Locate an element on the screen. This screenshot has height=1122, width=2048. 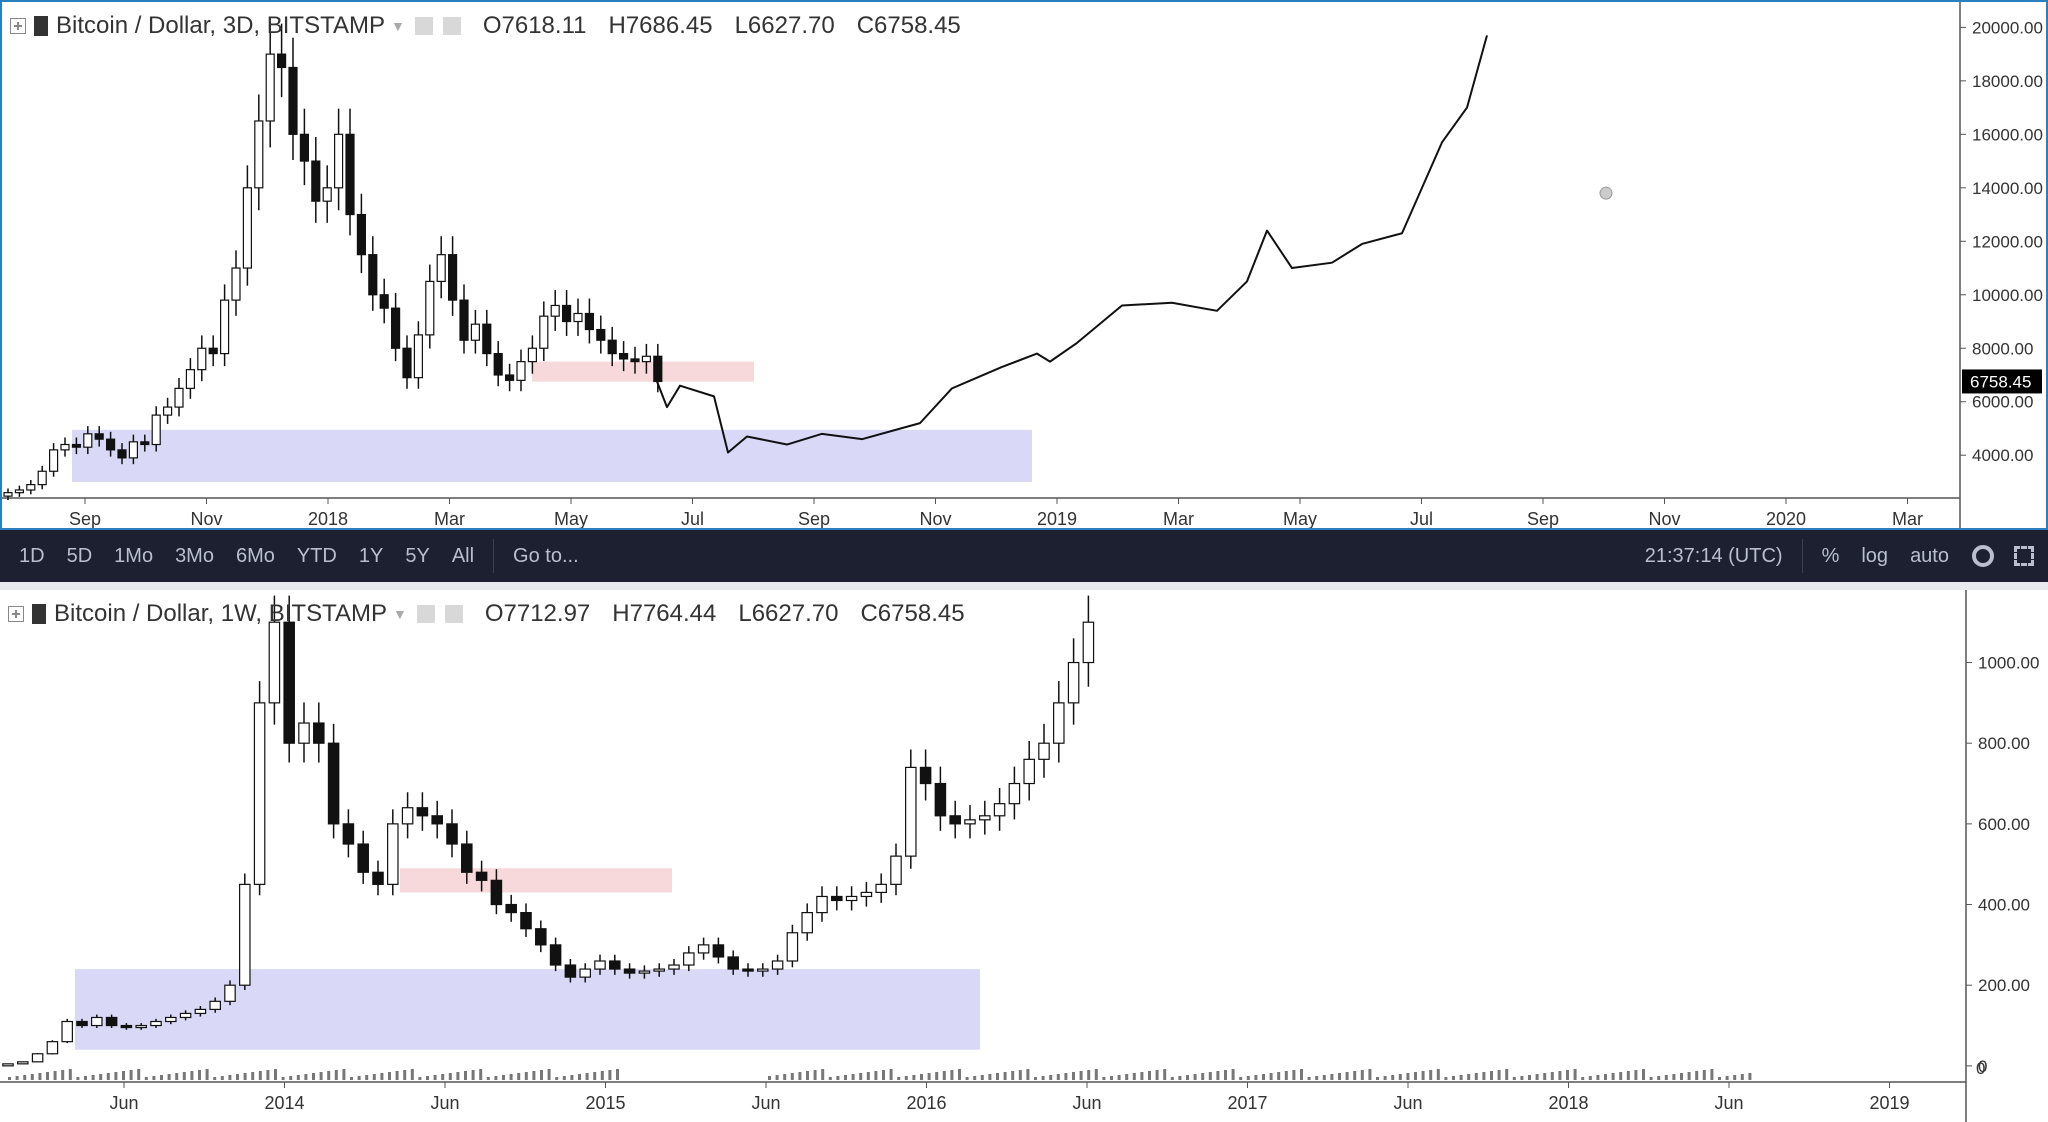
percent-toggle: % is located at coordinates (1830, 555).